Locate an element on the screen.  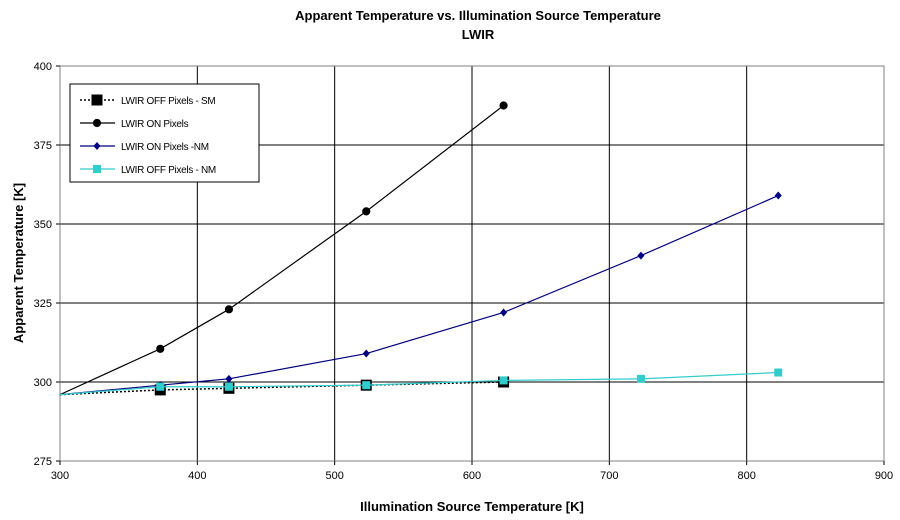
x-tick-label: 900 is located at coordinates (884, 476).